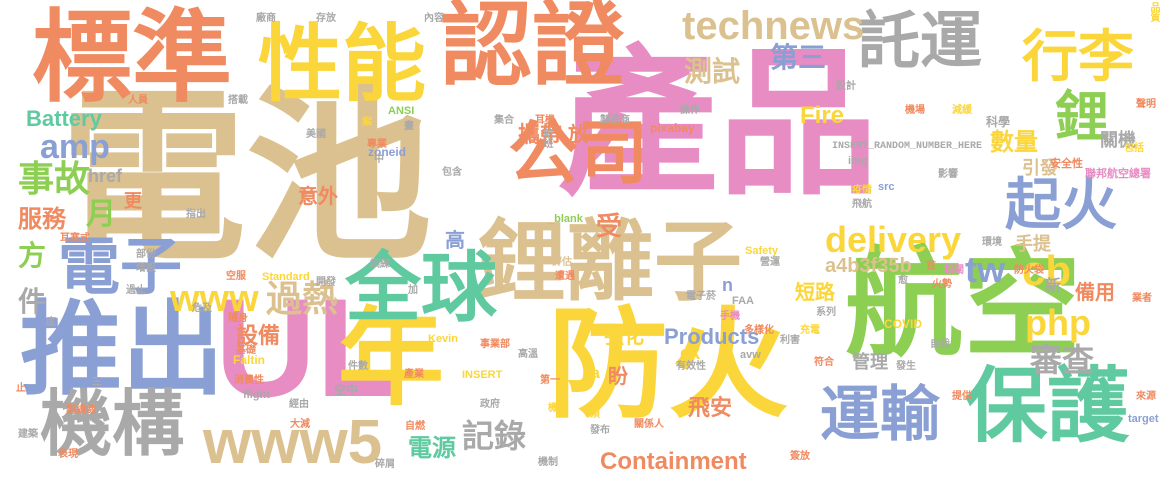  What do you see at coordinates (532, 49) in the screenshot?
I see `word-renzheng: 認證` at bounding box center [532, 49].